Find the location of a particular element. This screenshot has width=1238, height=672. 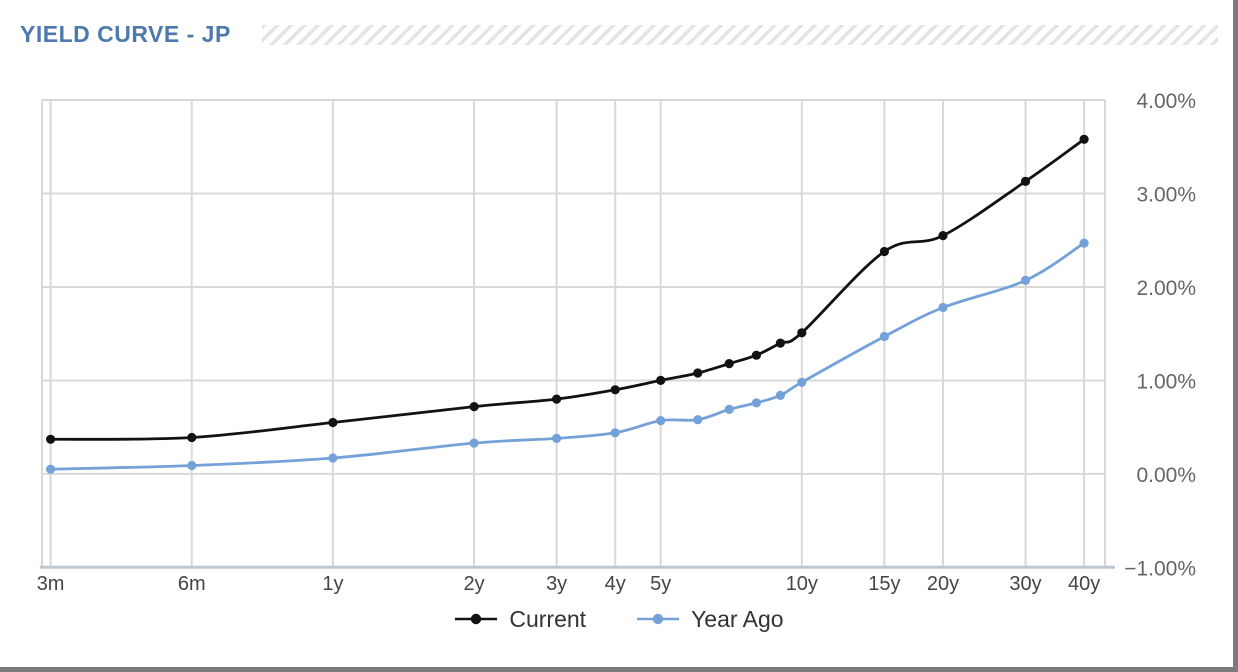

legend-item-year-ago: Year Ago is located at coordinates (710, 619).